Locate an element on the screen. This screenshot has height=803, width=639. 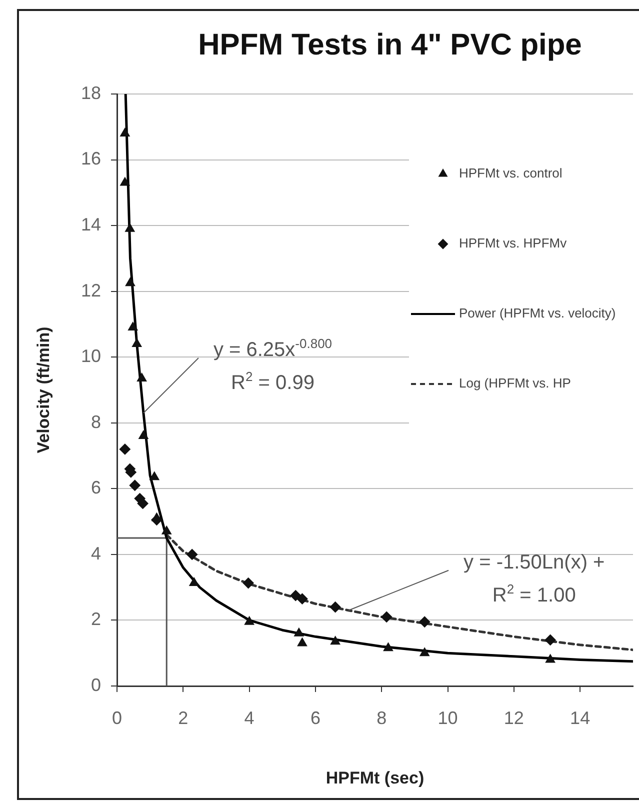
x-tick-label: 2 is located at coordinates (183, 718).